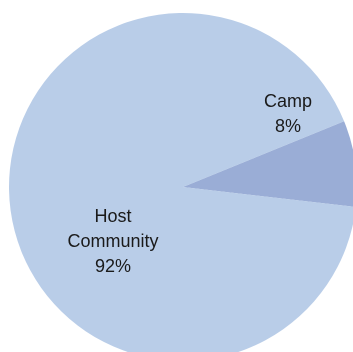 This screenshot has height=352, width=353. I want to click on slice-label-host-community-line2: Community, so click(112, 241).